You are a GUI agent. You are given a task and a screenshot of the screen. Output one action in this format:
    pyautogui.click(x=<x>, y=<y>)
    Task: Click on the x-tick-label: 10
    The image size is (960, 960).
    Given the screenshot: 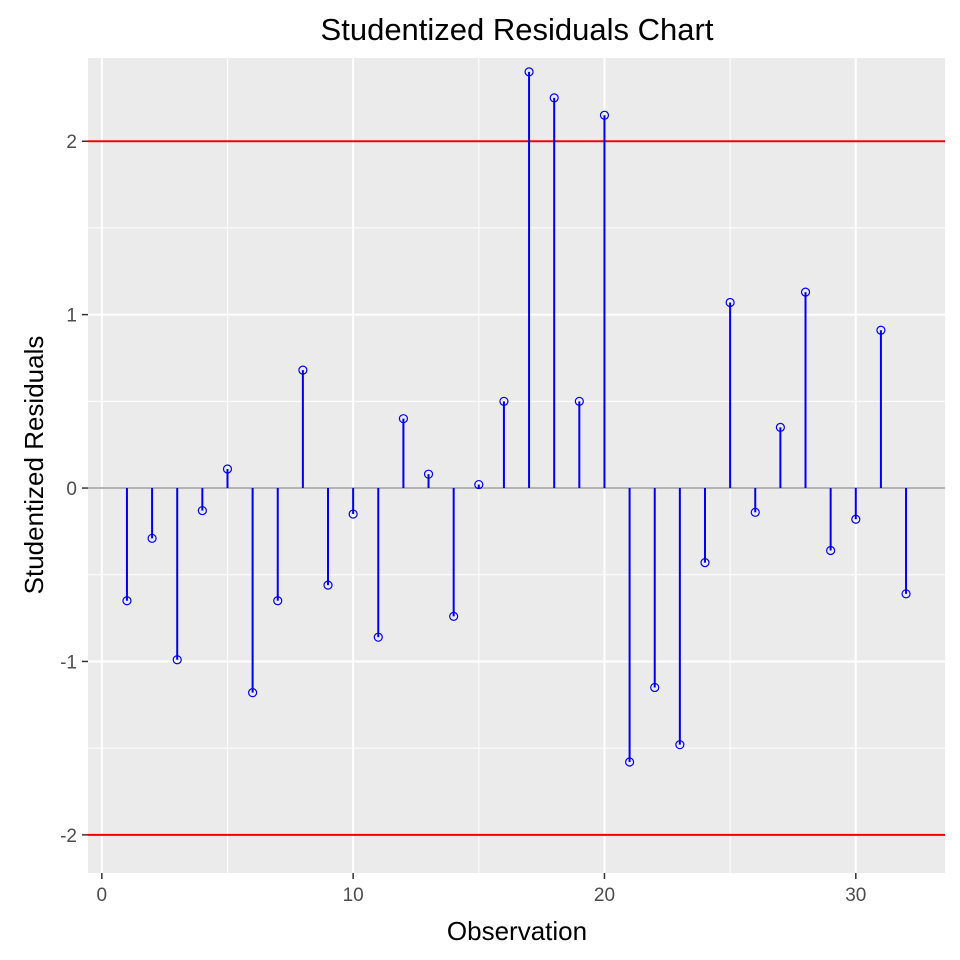 What is the action you would take?
    pyautogui.click(x=353, y=895)
    